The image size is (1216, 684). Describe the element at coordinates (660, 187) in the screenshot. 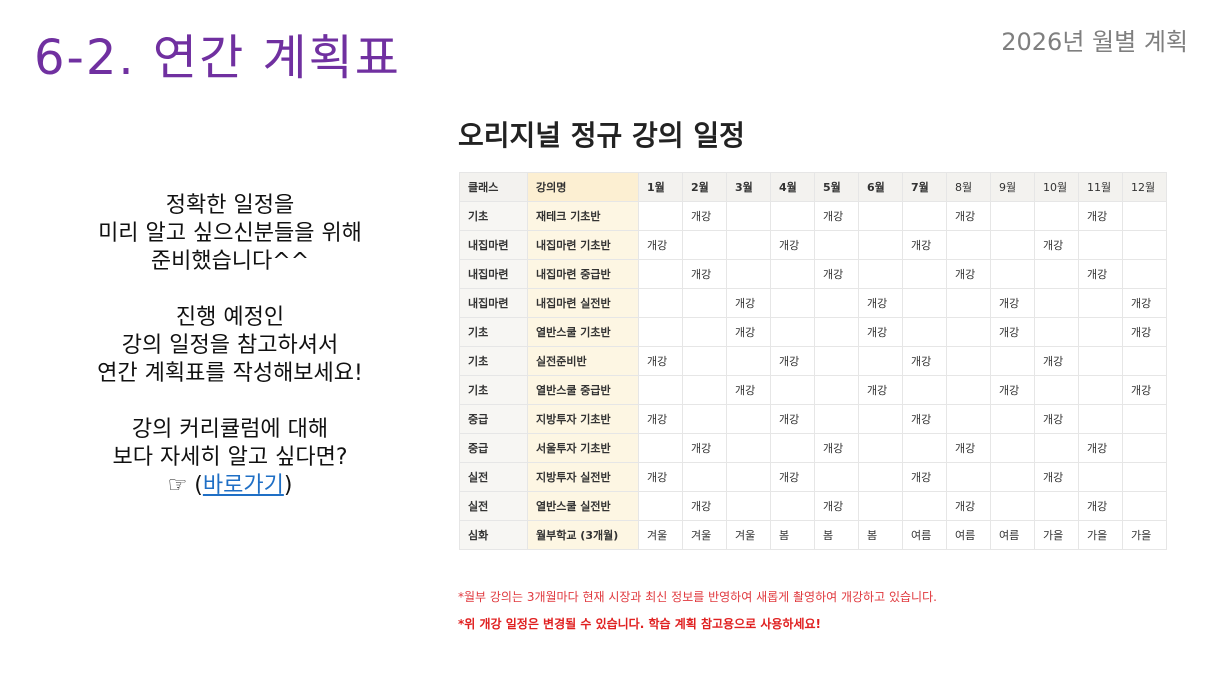

I see `column-header: 1월` at that location.